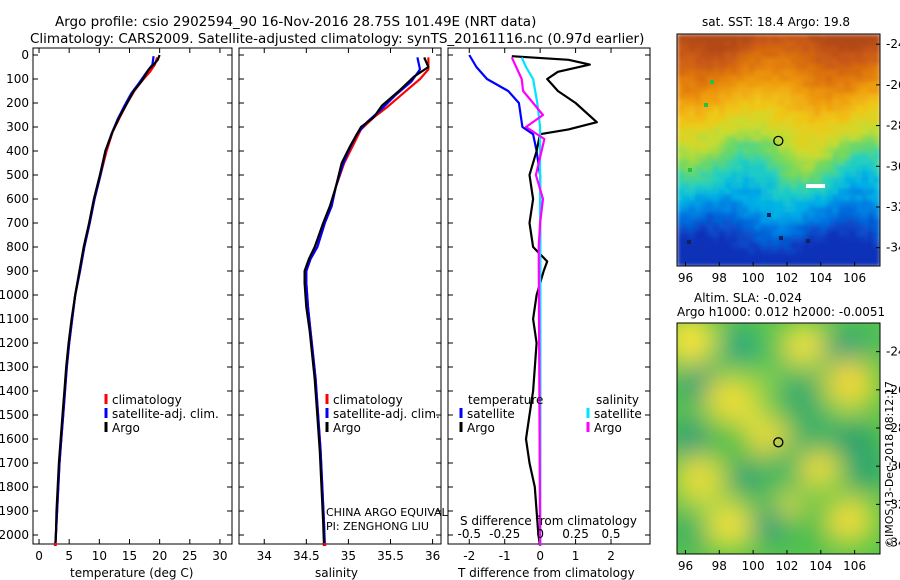 This screenshot has width=900, height=580. I want to click on sst-map-frame, so click(778, 150).